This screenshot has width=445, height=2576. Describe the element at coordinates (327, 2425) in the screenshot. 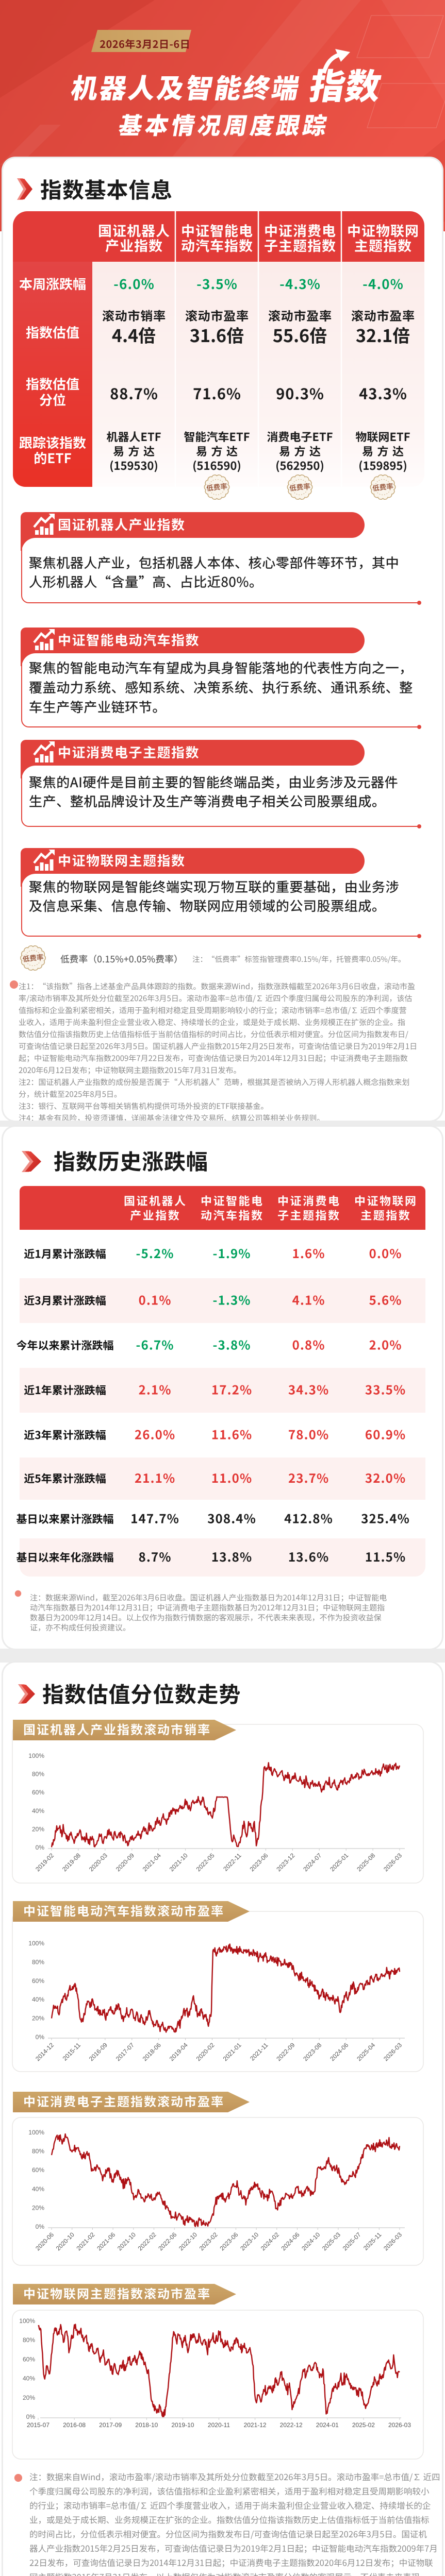

I see `svg-text: 2024-01` at that location.